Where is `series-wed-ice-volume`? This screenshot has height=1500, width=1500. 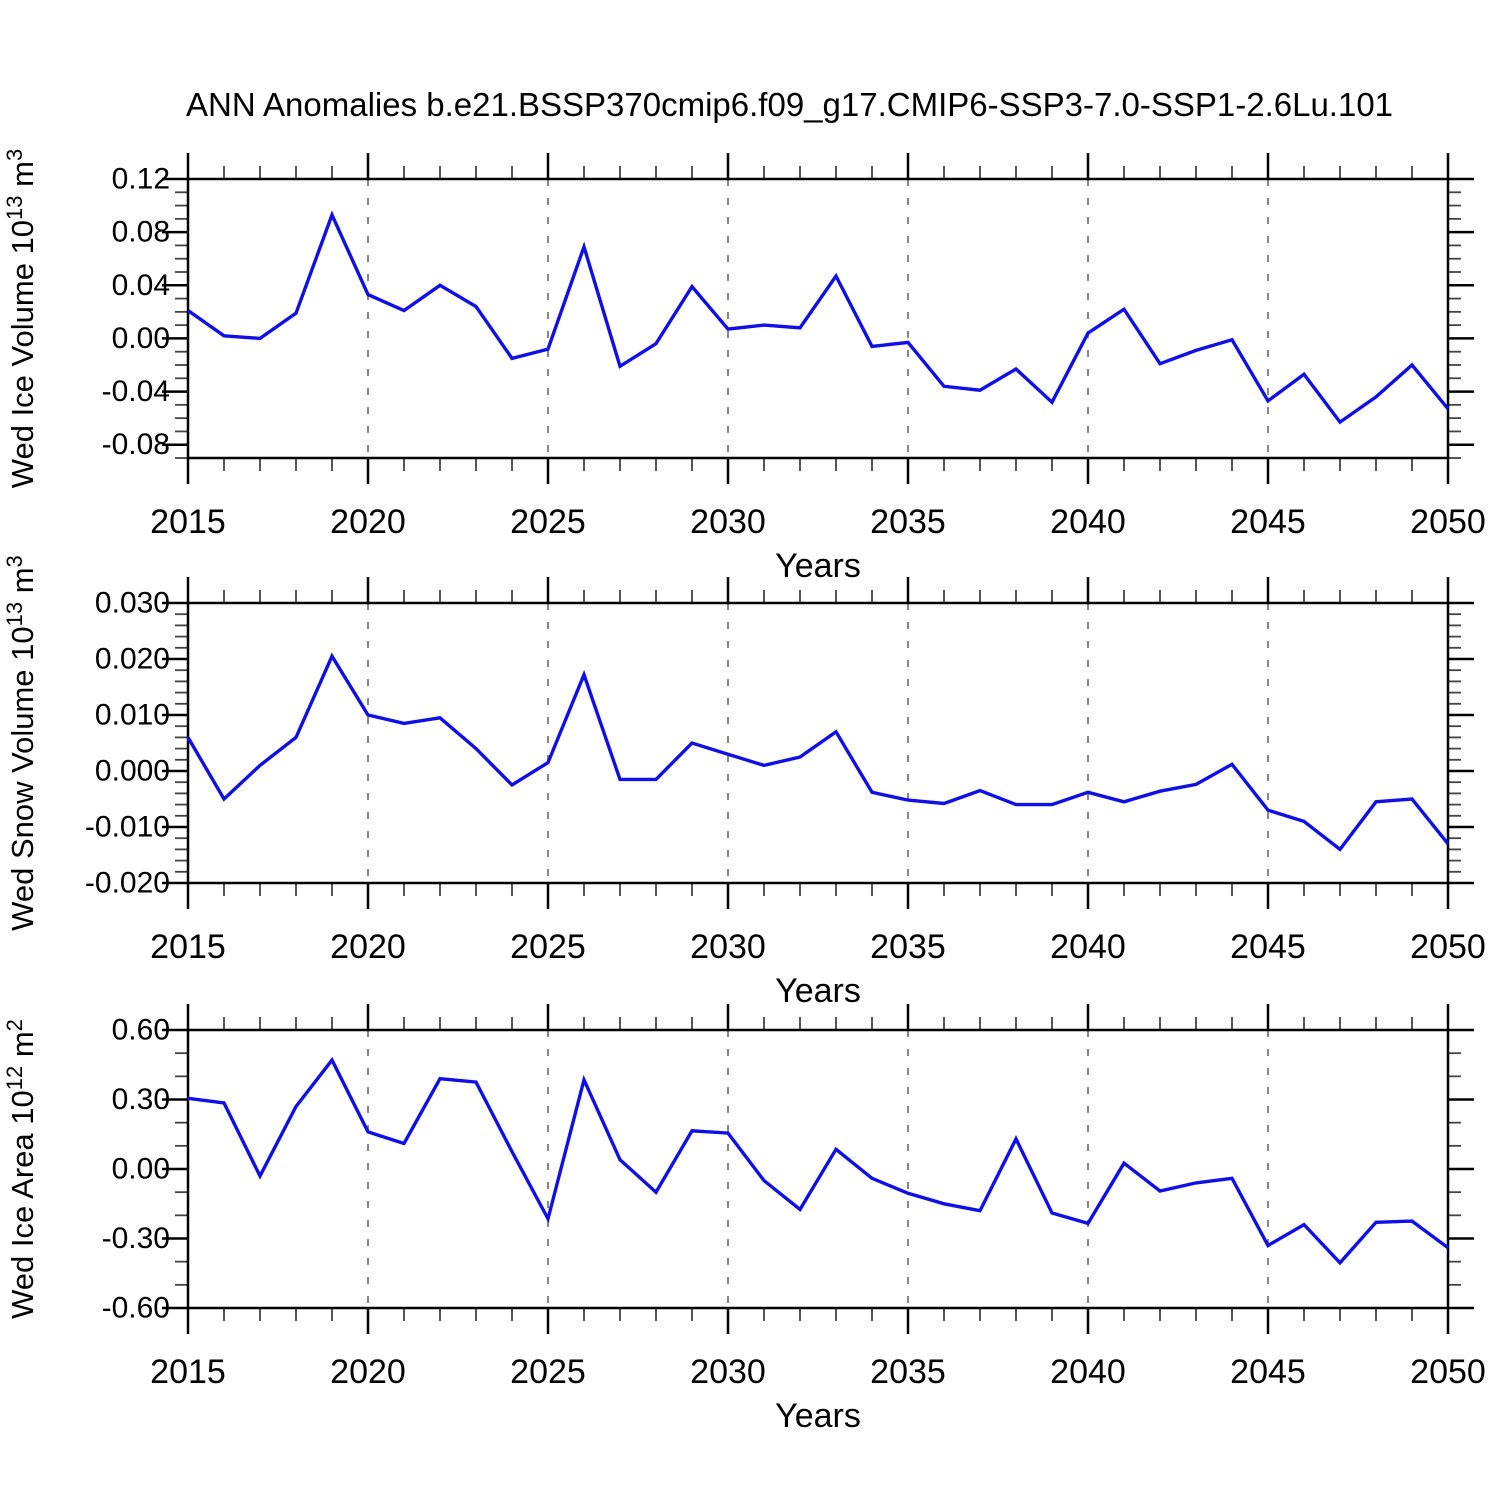
series-wed-ice-volume is located at coordinates (818, 317).